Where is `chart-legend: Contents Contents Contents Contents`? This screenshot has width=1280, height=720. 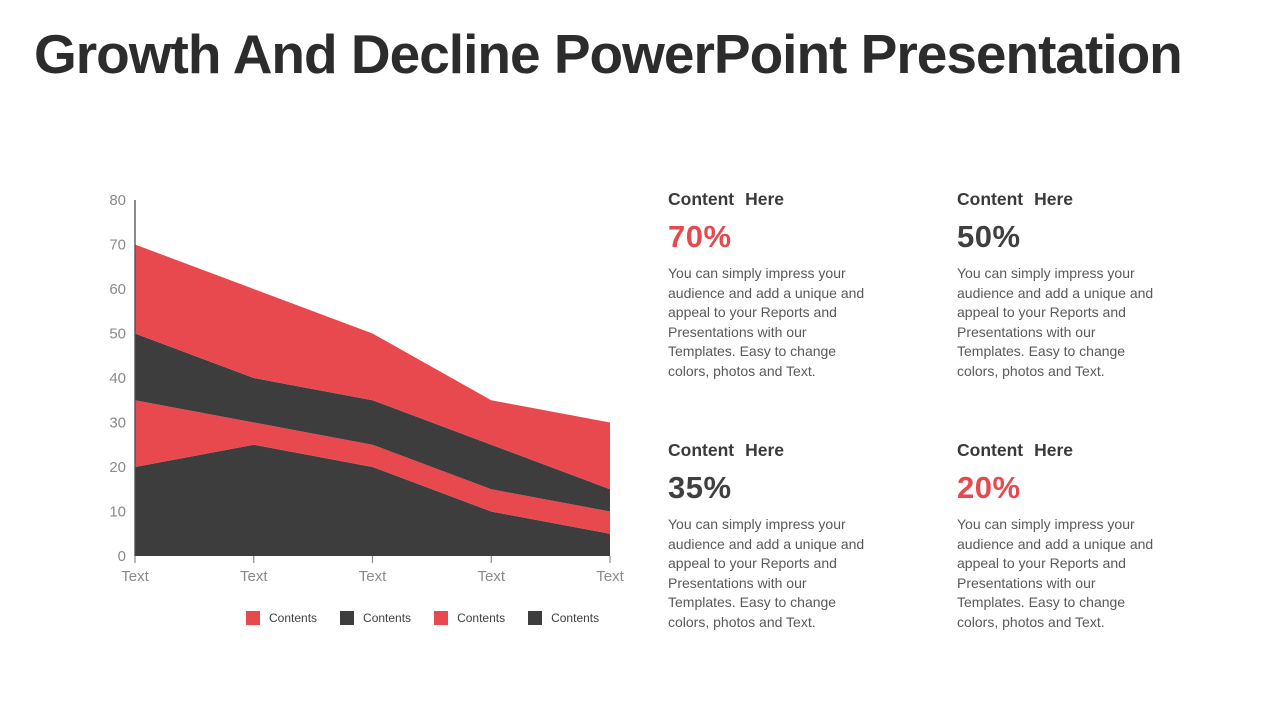 chart-legend: Contents Contents Contents Contents is located at coordinates (422, 618).